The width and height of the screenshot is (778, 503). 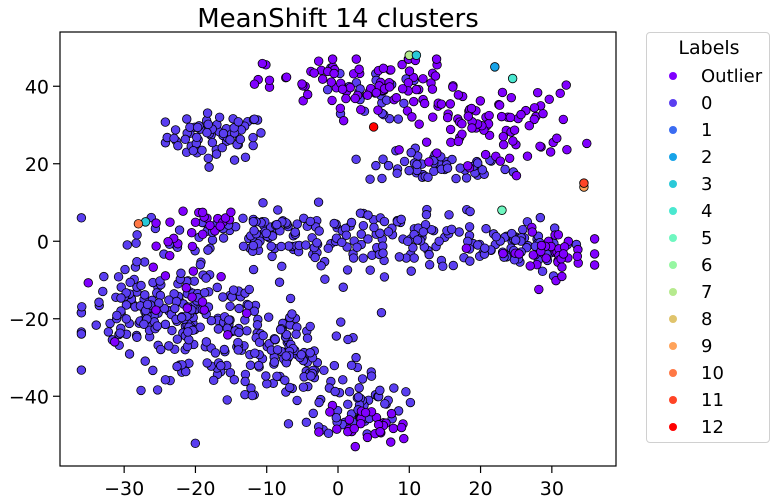 I want to click on legend-item: Outlier, so click(x=715, y=76).